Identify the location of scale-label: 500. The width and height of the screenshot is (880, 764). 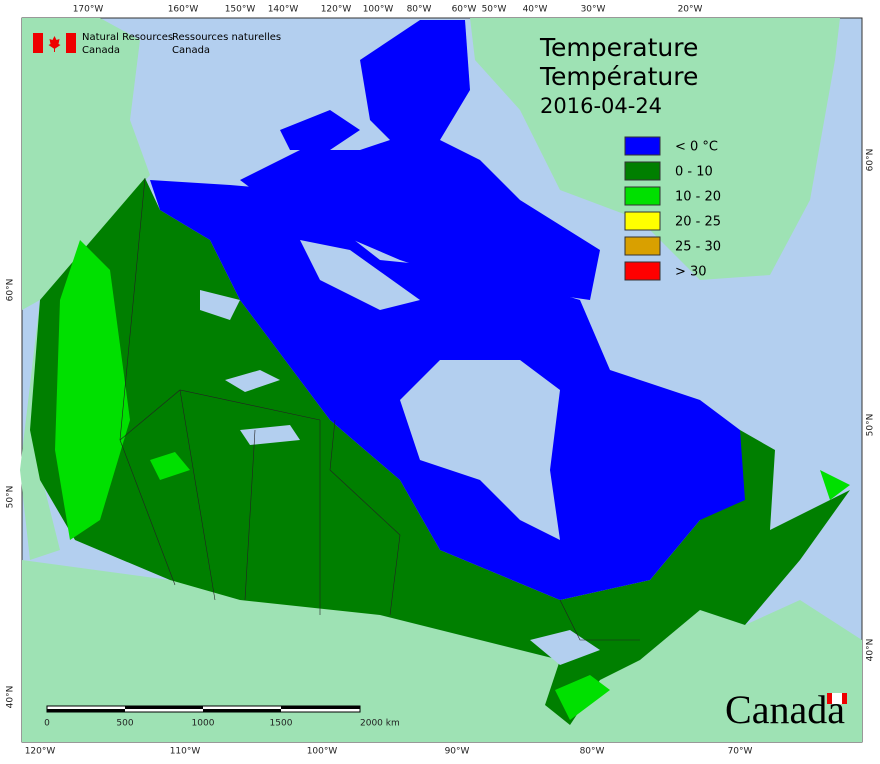
(124, 724).